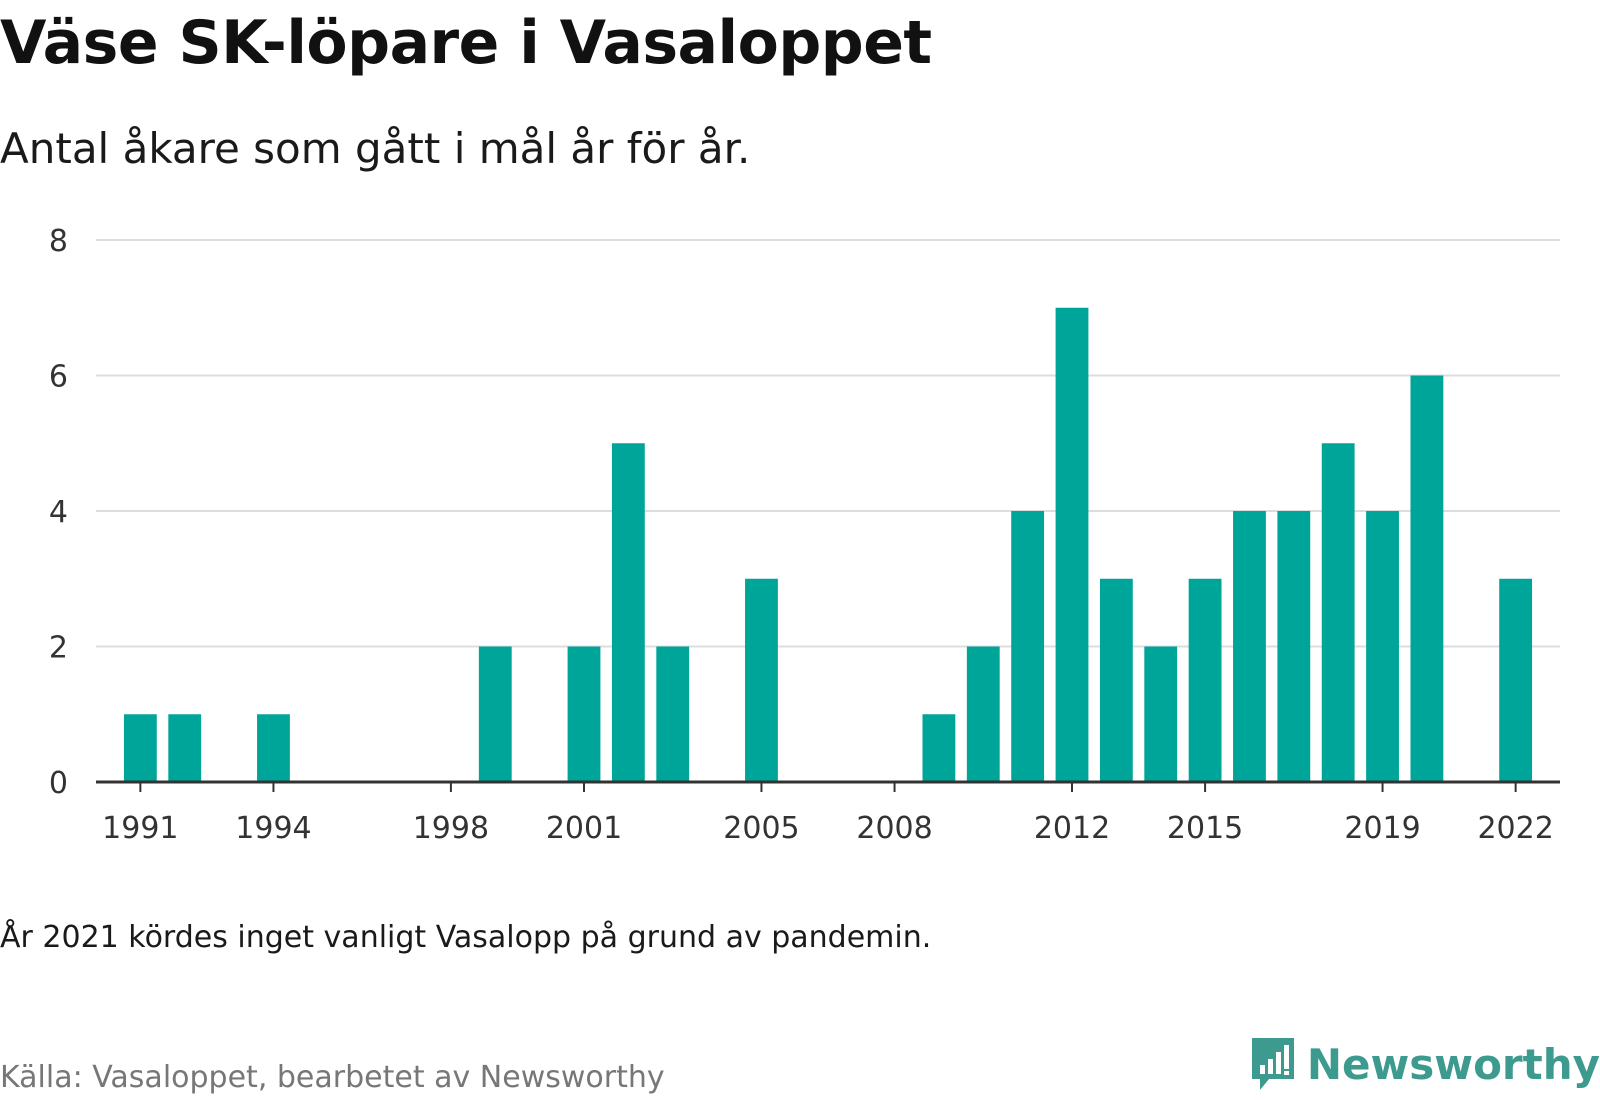  I want to click on y-tick-label: 6, so click(58, 377).